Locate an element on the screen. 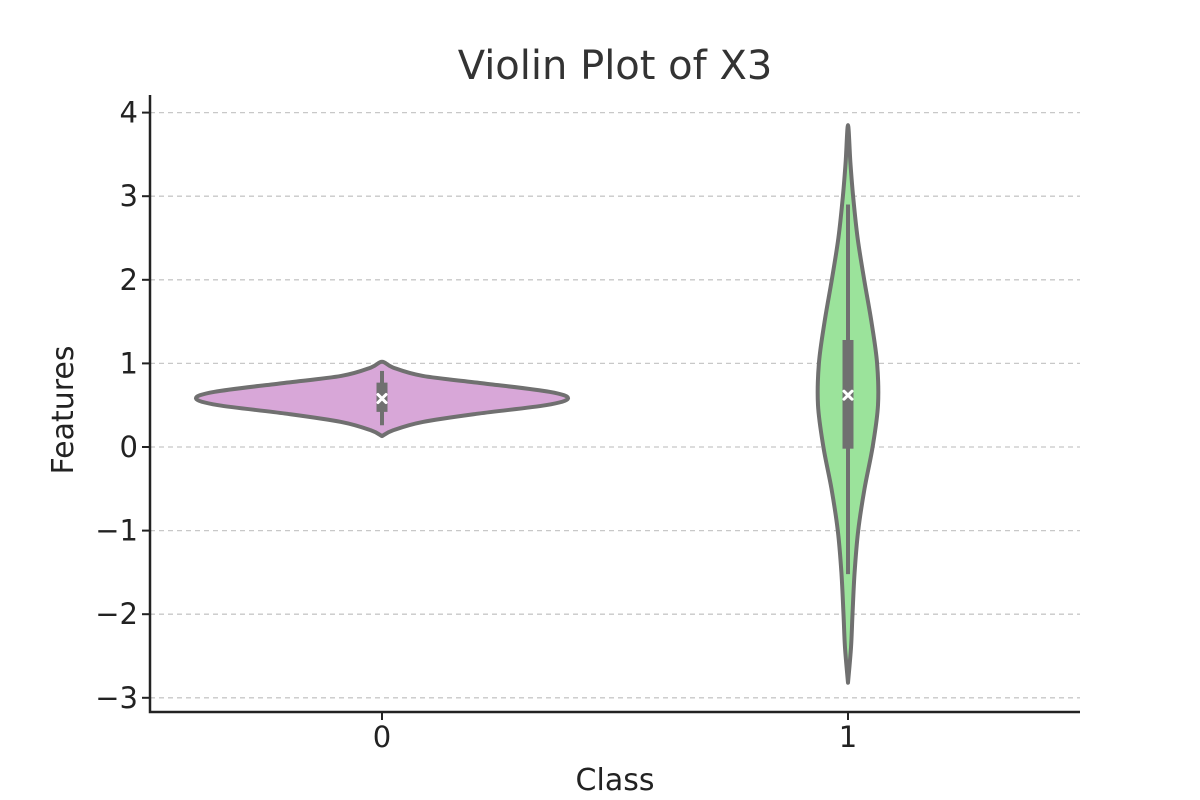 The image size is (1200, 800). y-tick-label: 0 is located at coordinates (129, 447).